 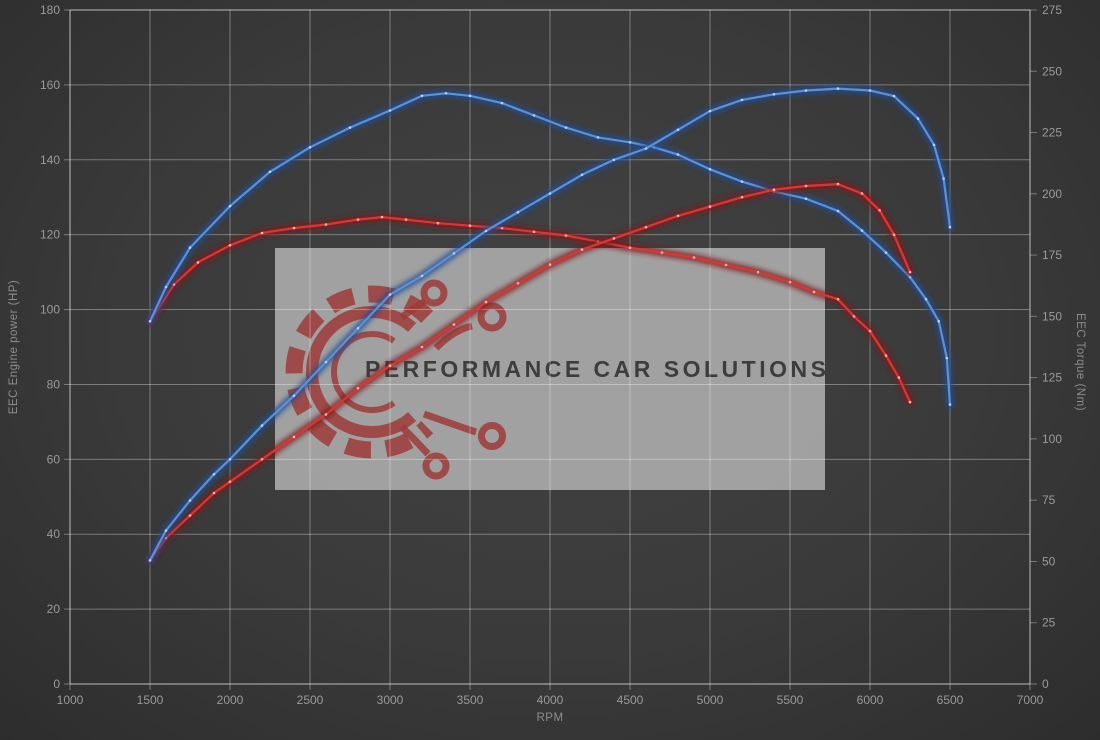 What do you see at coordinates (1052, 316) in the screenshot?
I see `svg-text: 150` at bounding box center [1052, 316].